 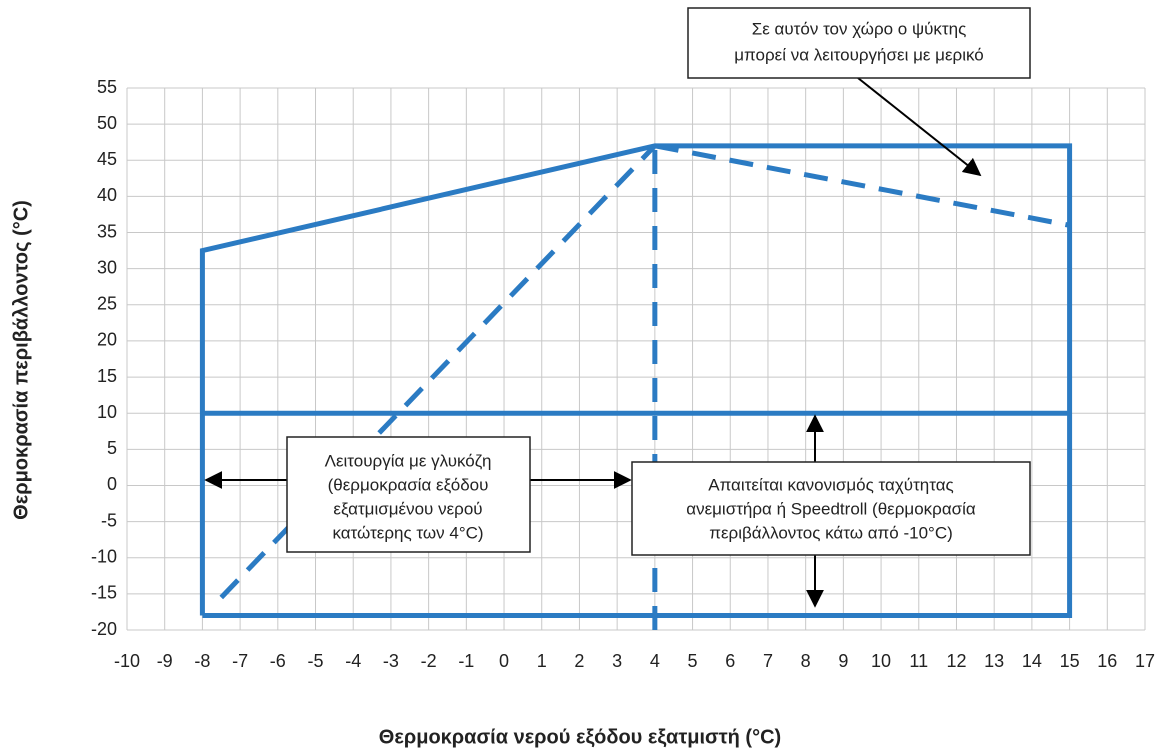 What do you see at coordinates (112, 484) in the screenshot?
I see `y-tick-label: 0` at bounding box center [112, 484].